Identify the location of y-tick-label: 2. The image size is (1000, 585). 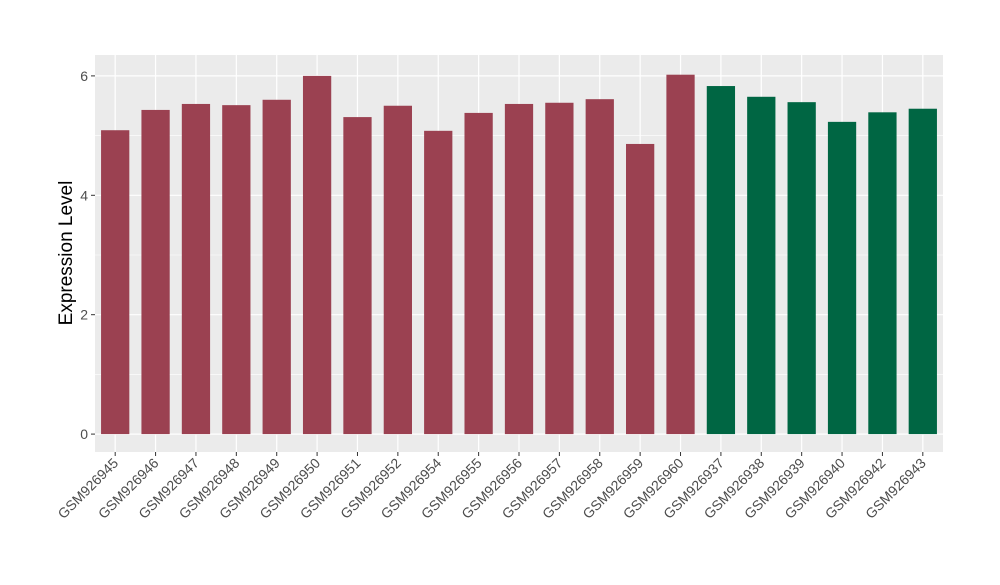
(84, 315).